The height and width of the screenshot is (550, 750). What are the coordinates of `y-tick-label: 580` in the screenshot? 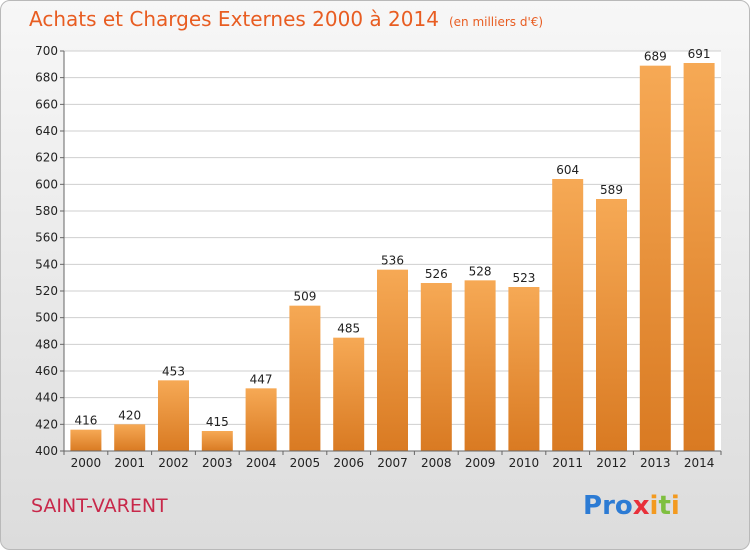 It's located at (46, 211).